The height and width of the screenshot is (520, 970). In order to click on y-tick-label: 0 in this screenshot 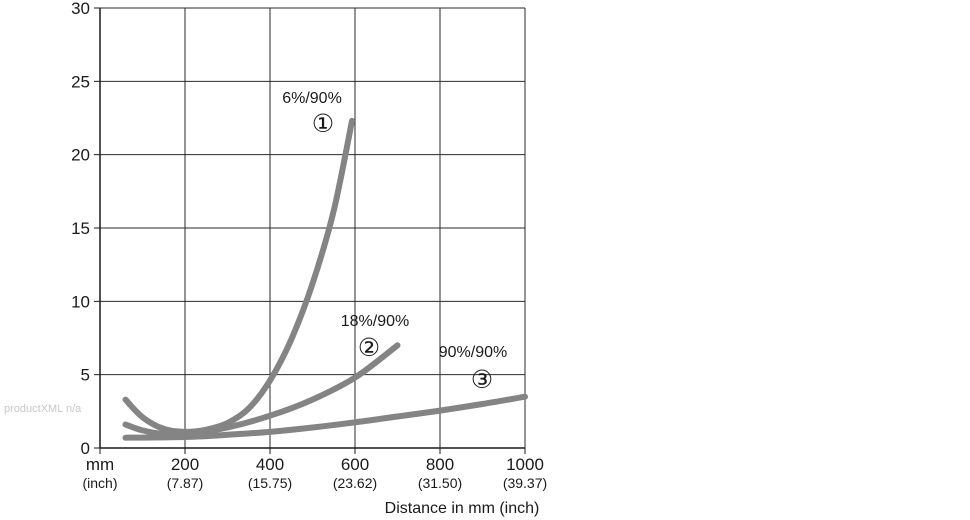, I will do `click(85, 448)`.